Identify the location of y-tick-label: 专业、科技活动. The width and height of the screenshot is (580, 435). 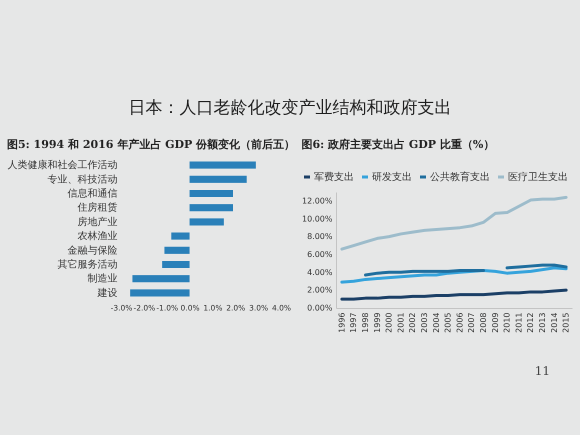
(83, 179).